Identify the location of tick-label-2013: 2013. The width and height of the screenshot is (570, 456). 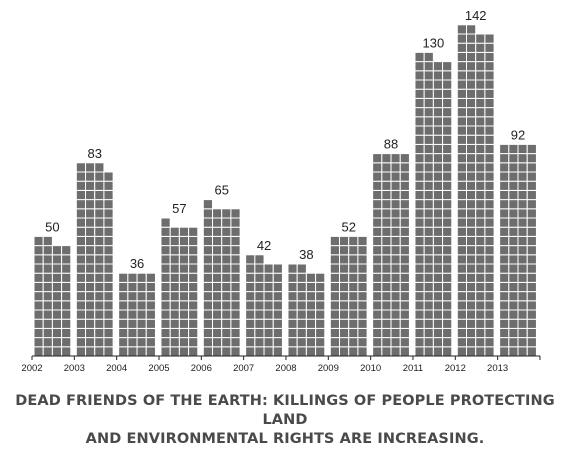
(497, 368).